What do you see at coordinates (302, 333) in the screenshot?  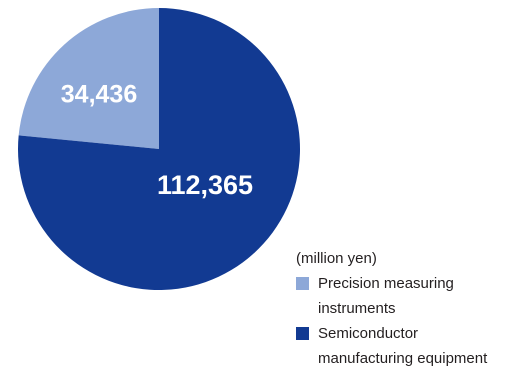 I see `legend-swatch-semiconductor` at bounding box center [302, 333].